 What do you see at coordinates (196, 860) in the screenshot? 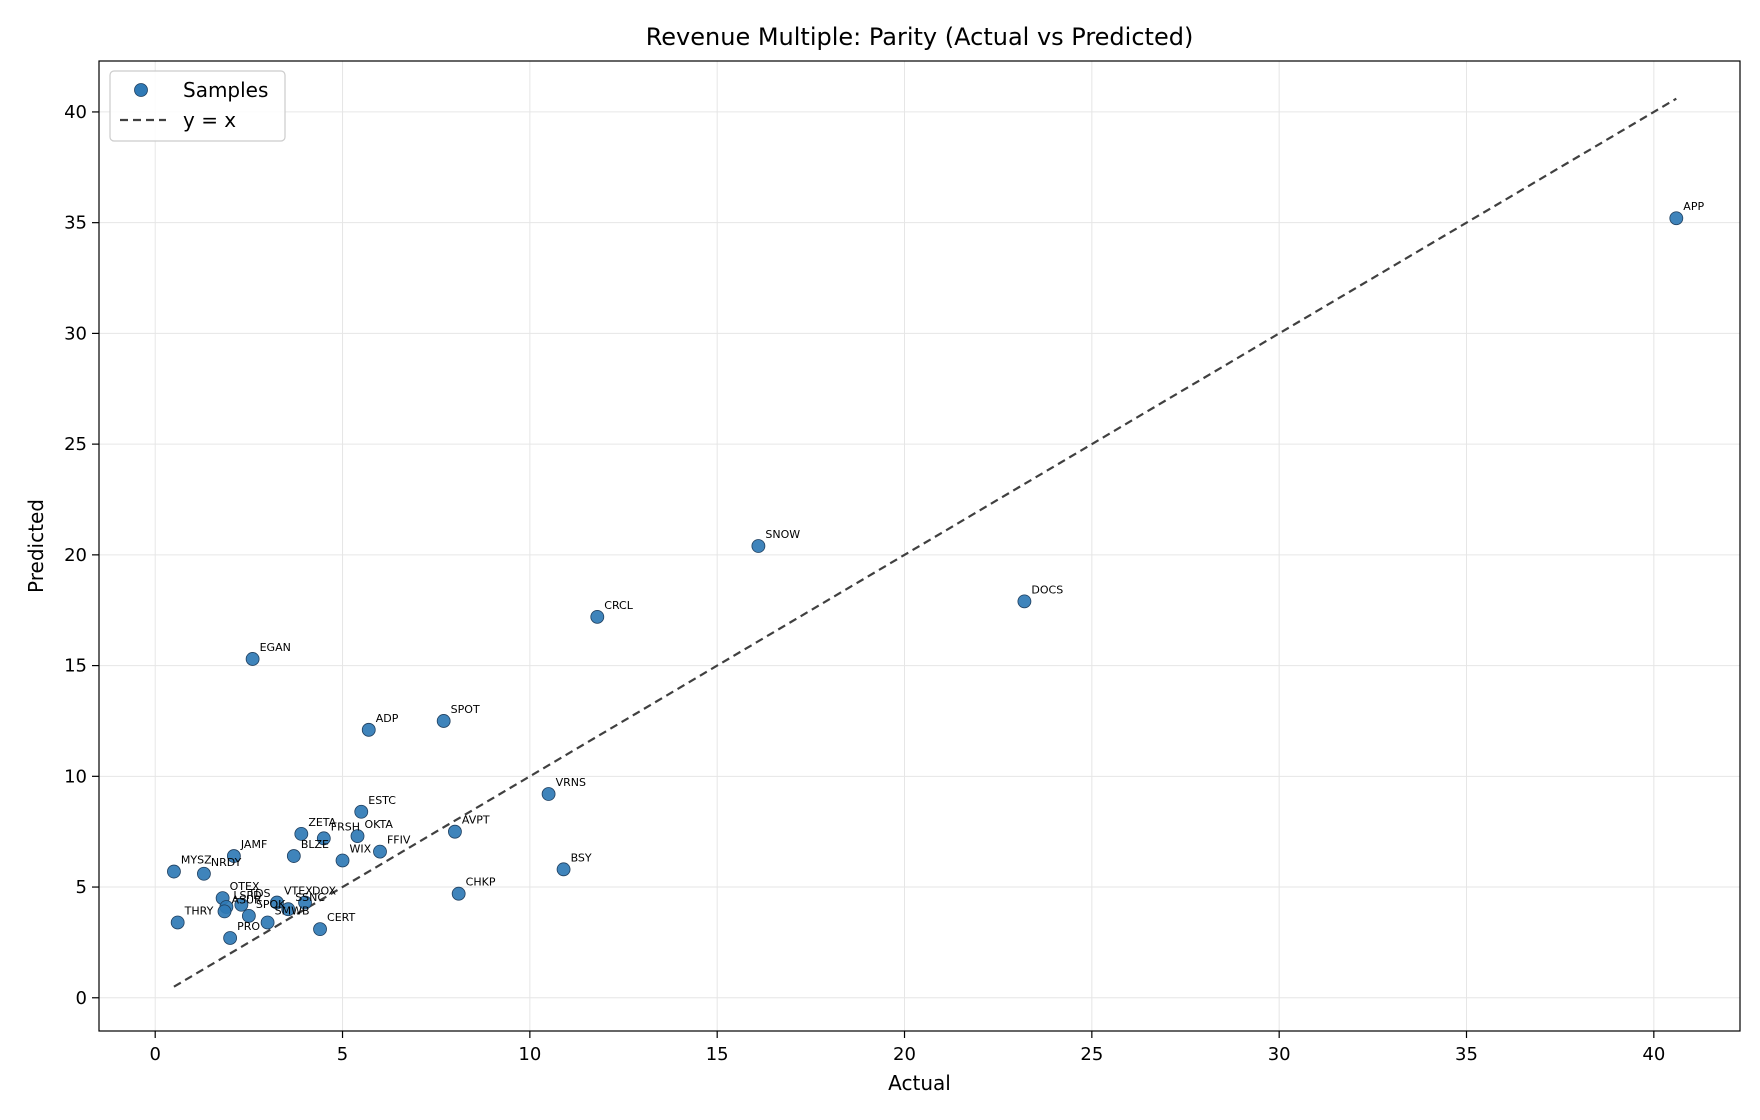
I see `point-label: MYSZ` at bounding box center [196, 860].